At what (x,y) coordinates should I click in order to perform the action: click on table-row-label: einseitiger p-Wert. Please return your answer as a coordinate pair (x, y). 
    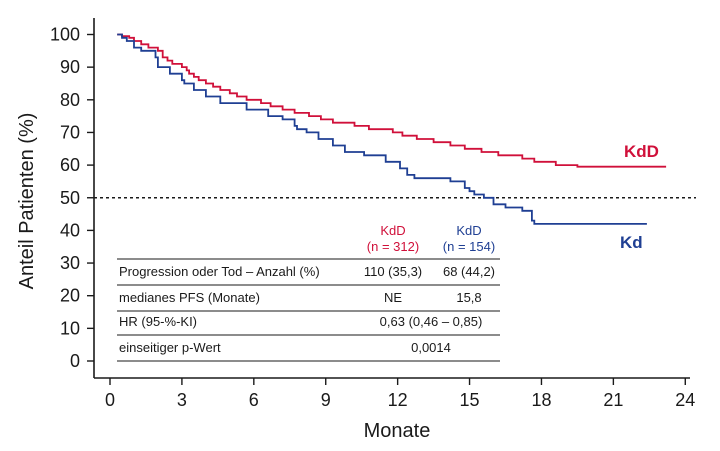
    Looking at the image, I should click on (170, 347).